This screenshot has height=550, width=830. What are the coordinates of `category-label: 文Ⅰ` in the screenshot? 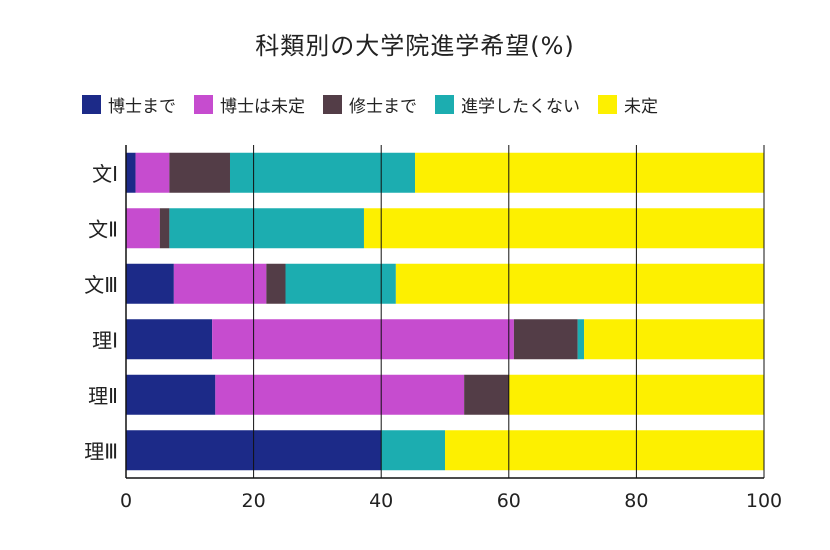 It's located at (105, 174).